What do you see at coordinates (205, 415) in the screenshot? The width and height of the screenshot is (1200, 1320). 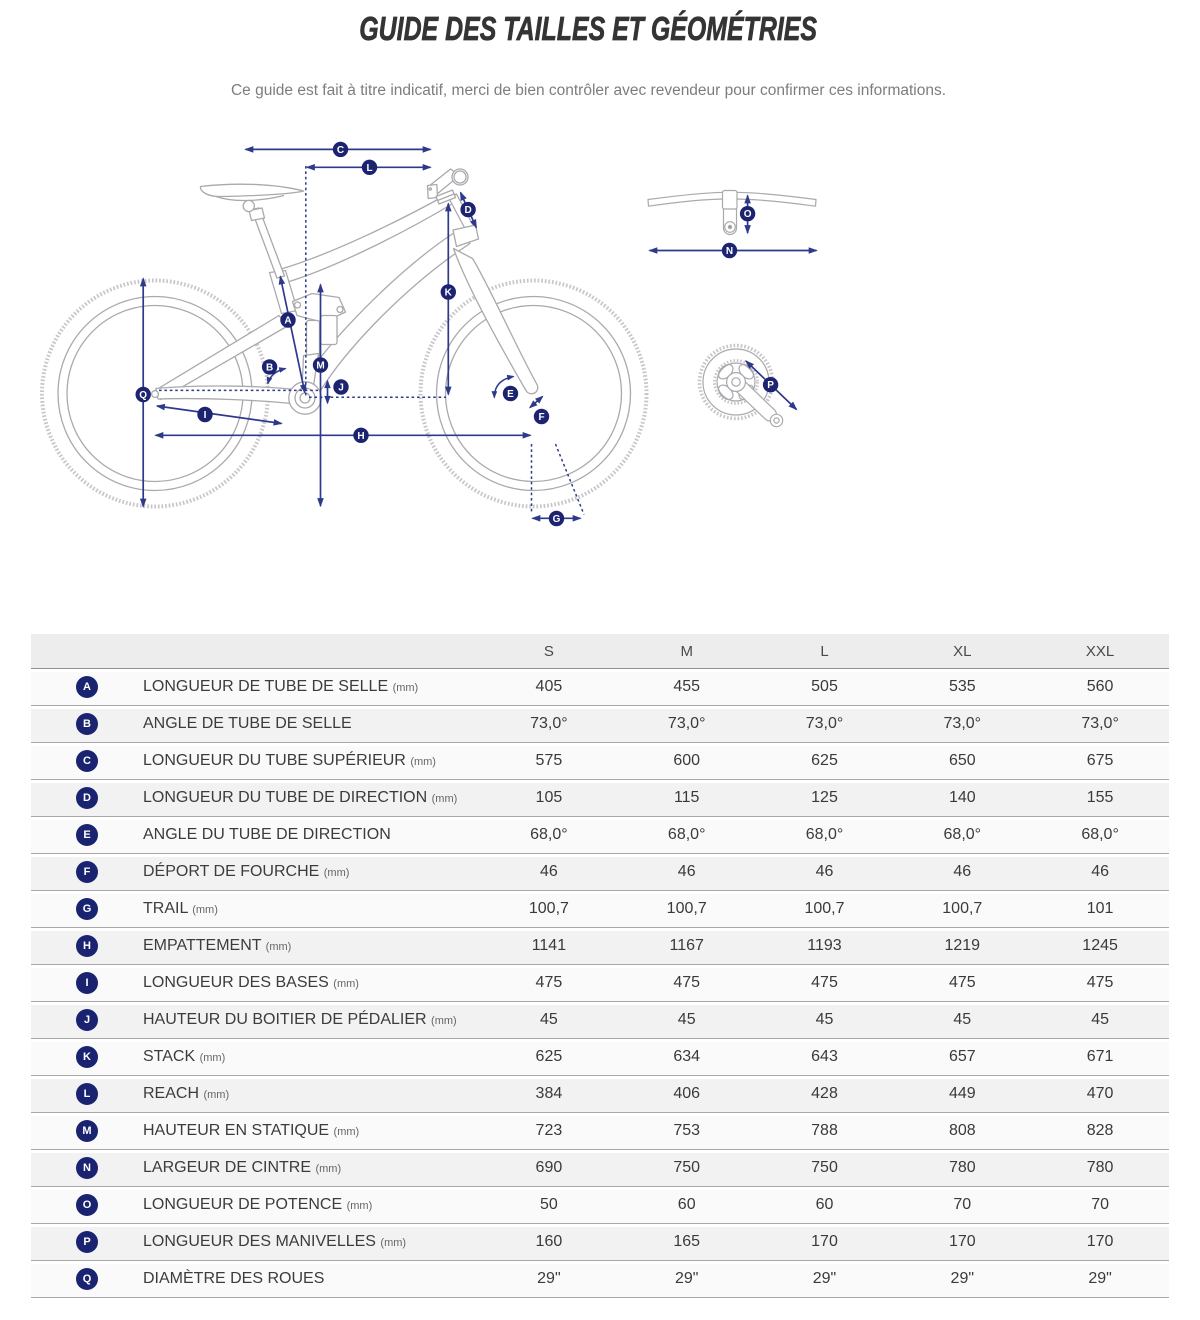 I see `svg-text: I` at bounding box center [205, 415].